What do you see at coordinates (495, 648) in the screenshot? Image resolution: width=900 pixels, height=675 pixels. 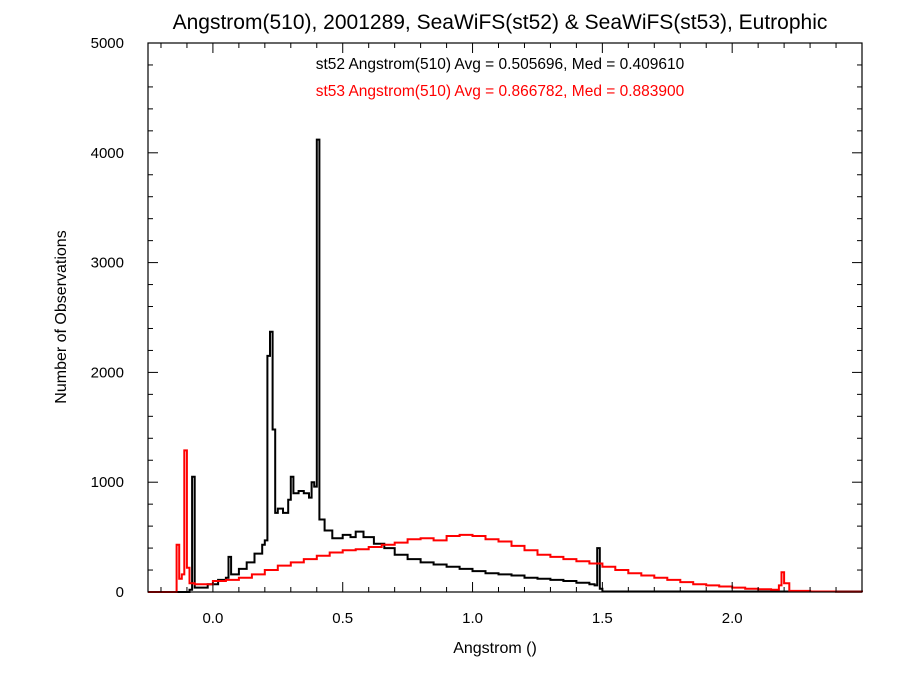 I see `x-axis-label: Angstrom ()` at bounding box center [495, 648].